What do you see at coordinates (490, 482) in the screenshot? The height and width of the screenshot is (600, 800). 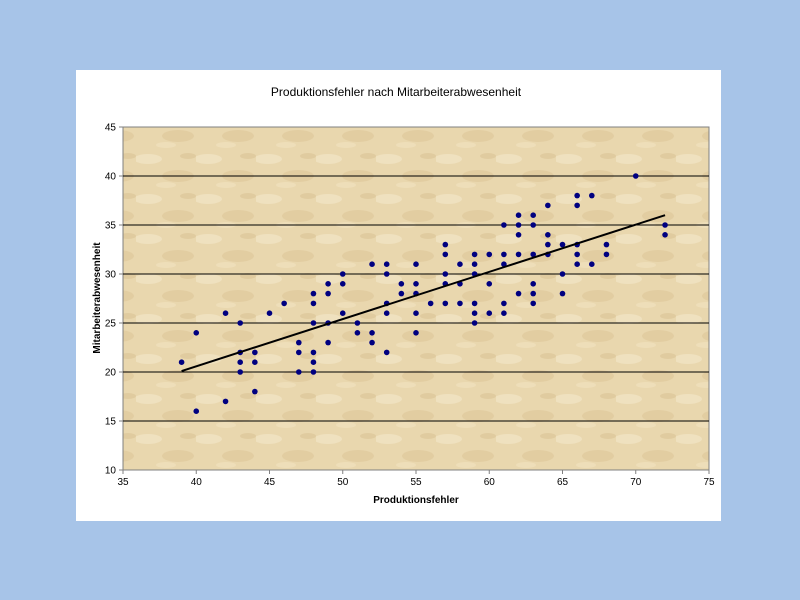 I see `x-tick-label-60: 60` at bounding box center [490, 482].